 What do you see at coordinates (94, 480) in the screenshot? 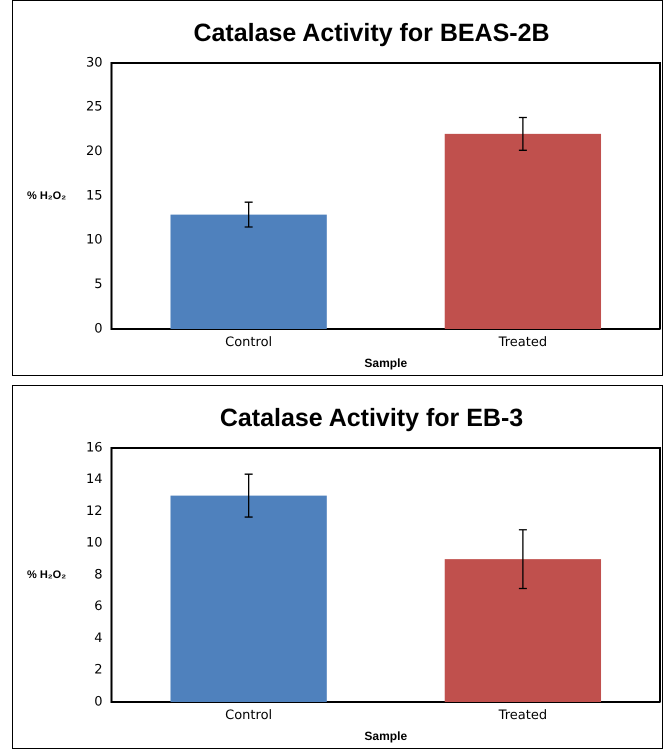
I see `y-tick-label: 14` at bounding box center [94, 480].